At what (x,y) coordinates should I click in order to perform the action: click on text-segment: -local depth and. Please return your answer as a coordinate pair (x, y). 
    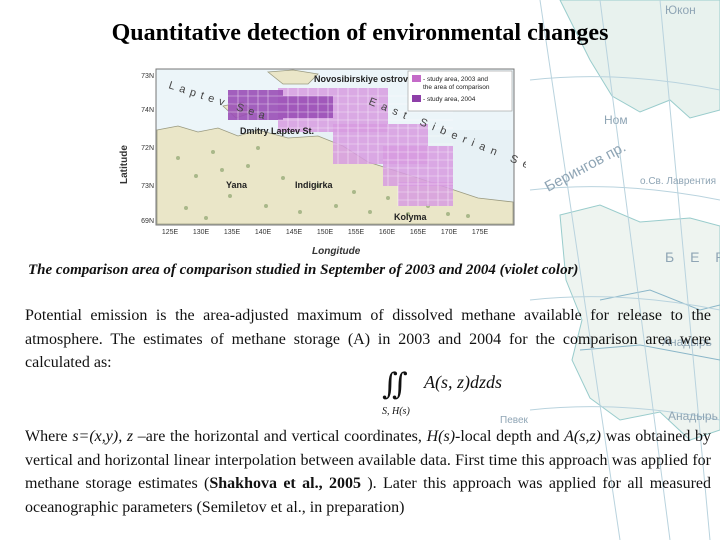
    Looking at the image, I should click on (510, 436).